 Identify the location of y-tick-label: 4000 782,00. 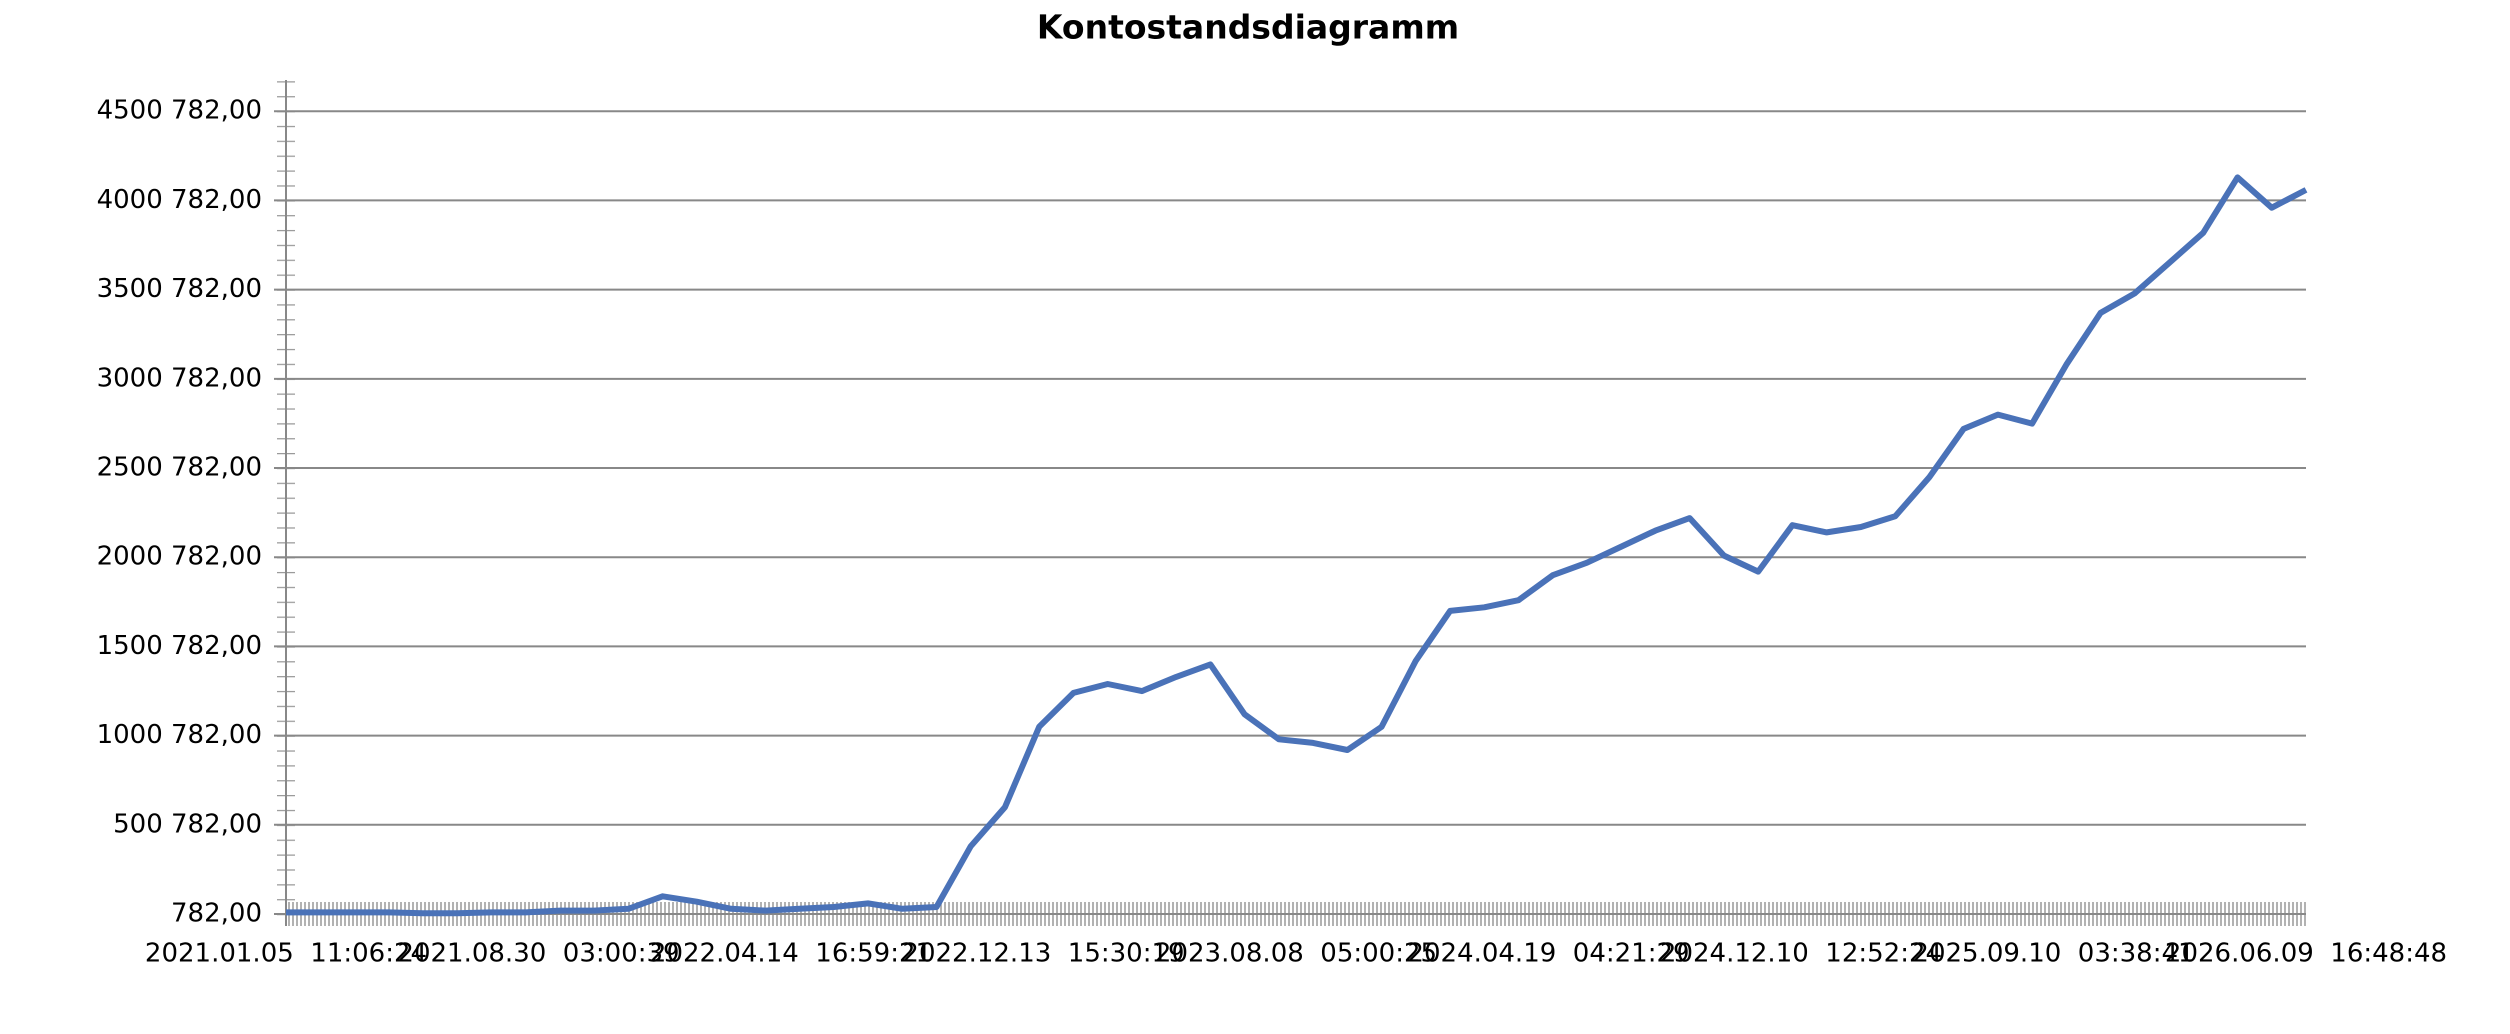
(179, 200).